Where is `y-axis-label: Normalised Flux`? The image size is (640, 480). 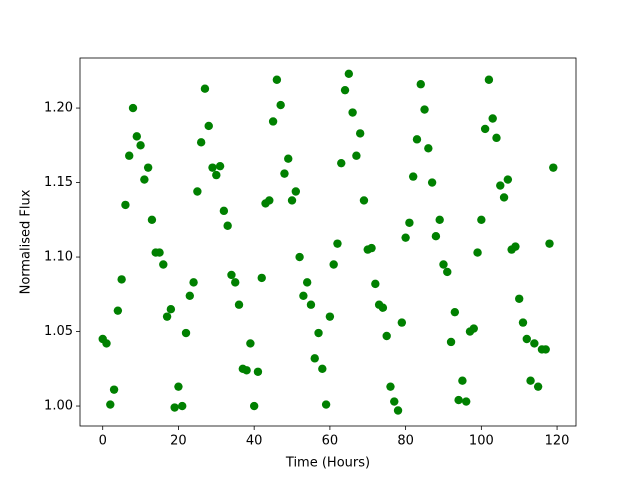
y-axis-label: Normalised Flux is located at coordinates (26, 241).